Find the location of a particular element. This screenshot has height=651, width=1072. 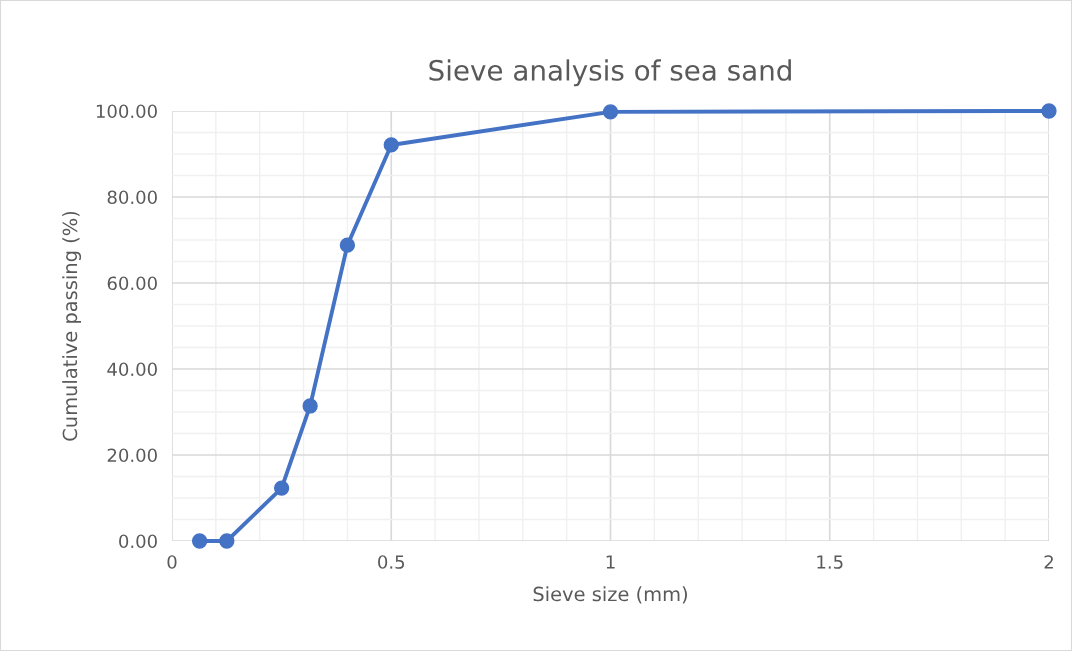

x-tick-label: 1 is located at coordinates (610, 562).